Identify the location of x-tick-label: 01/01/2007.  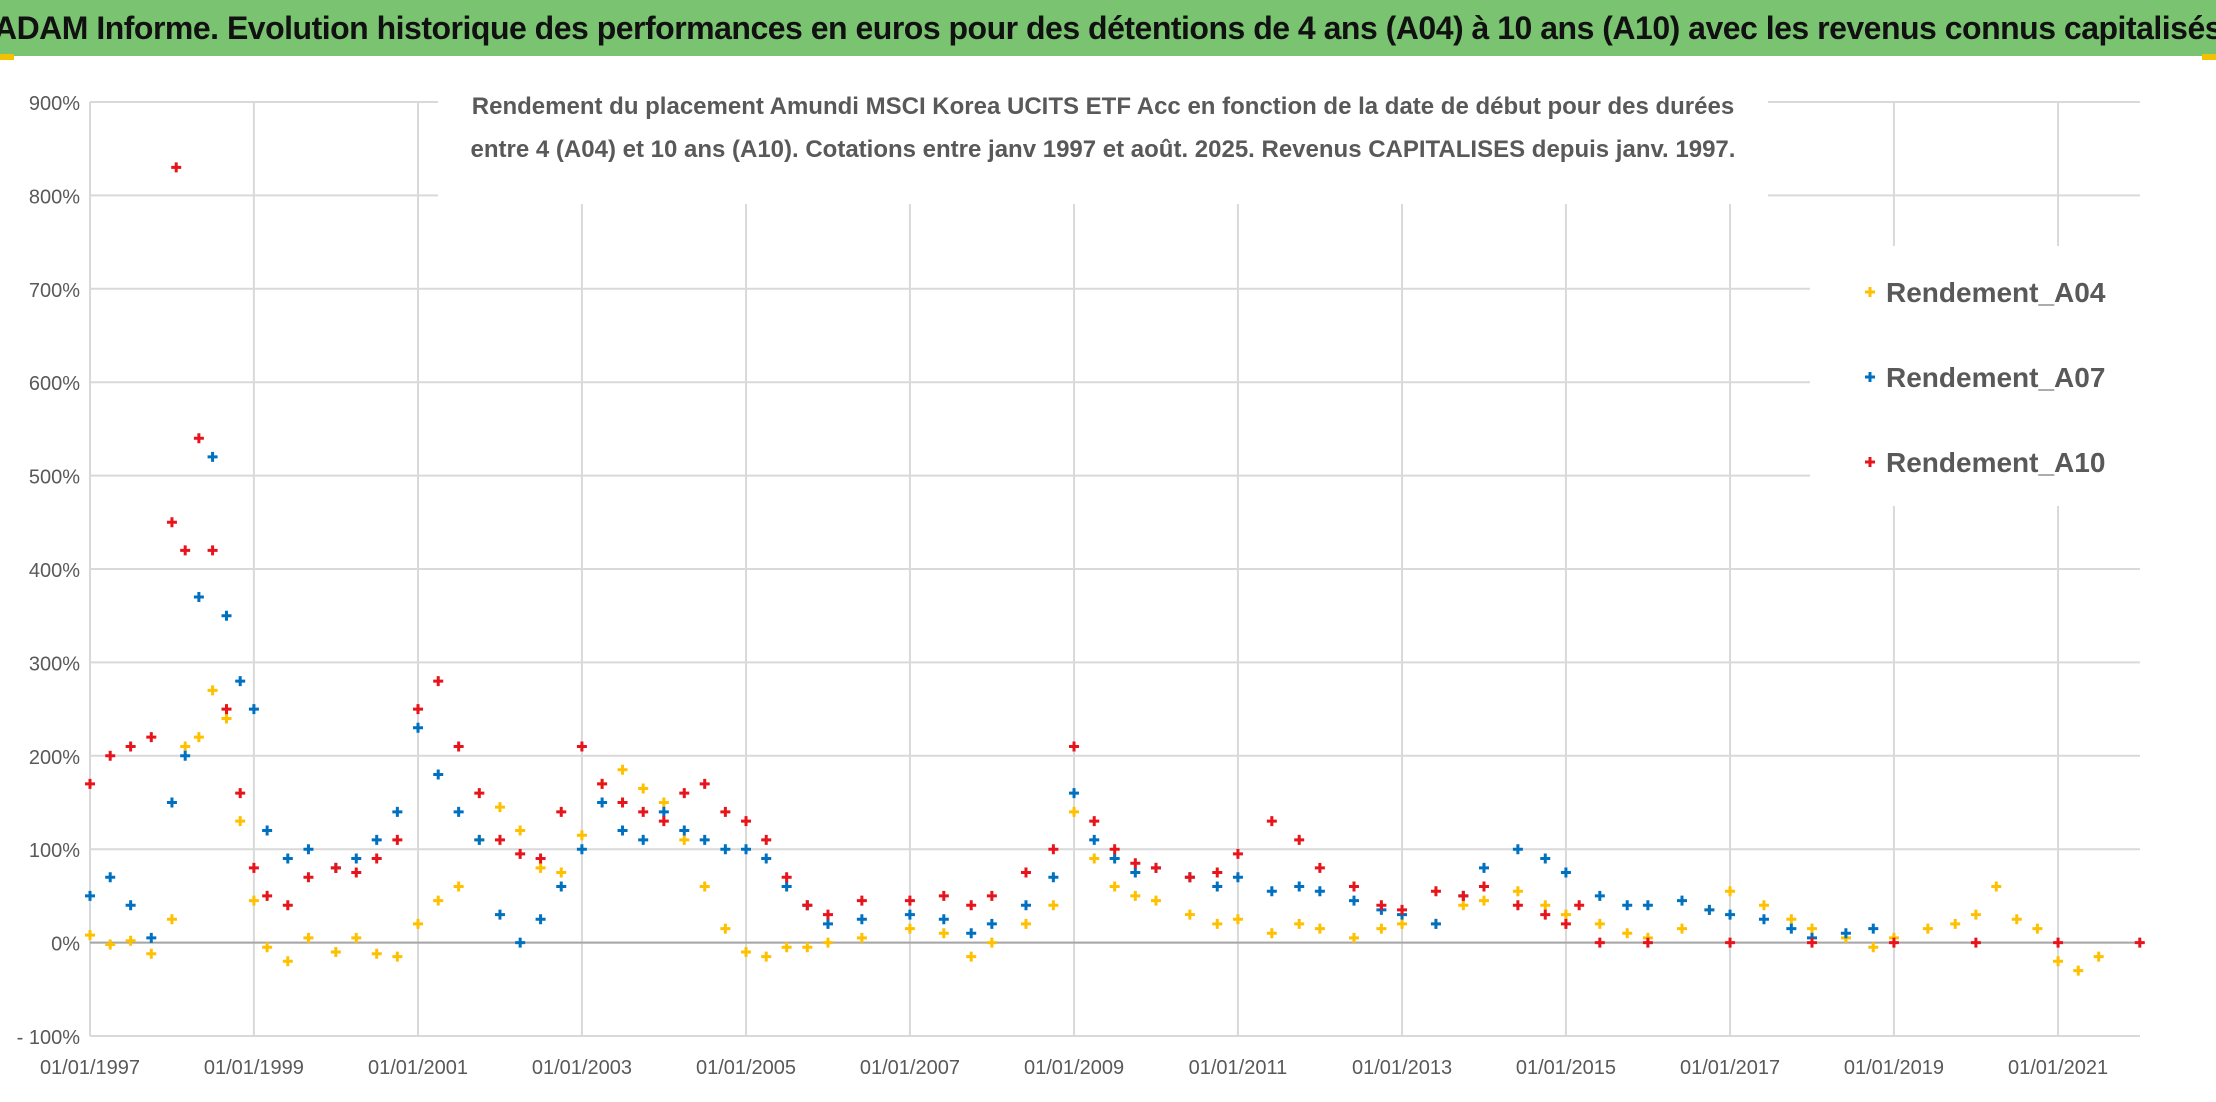
(910, 1068).